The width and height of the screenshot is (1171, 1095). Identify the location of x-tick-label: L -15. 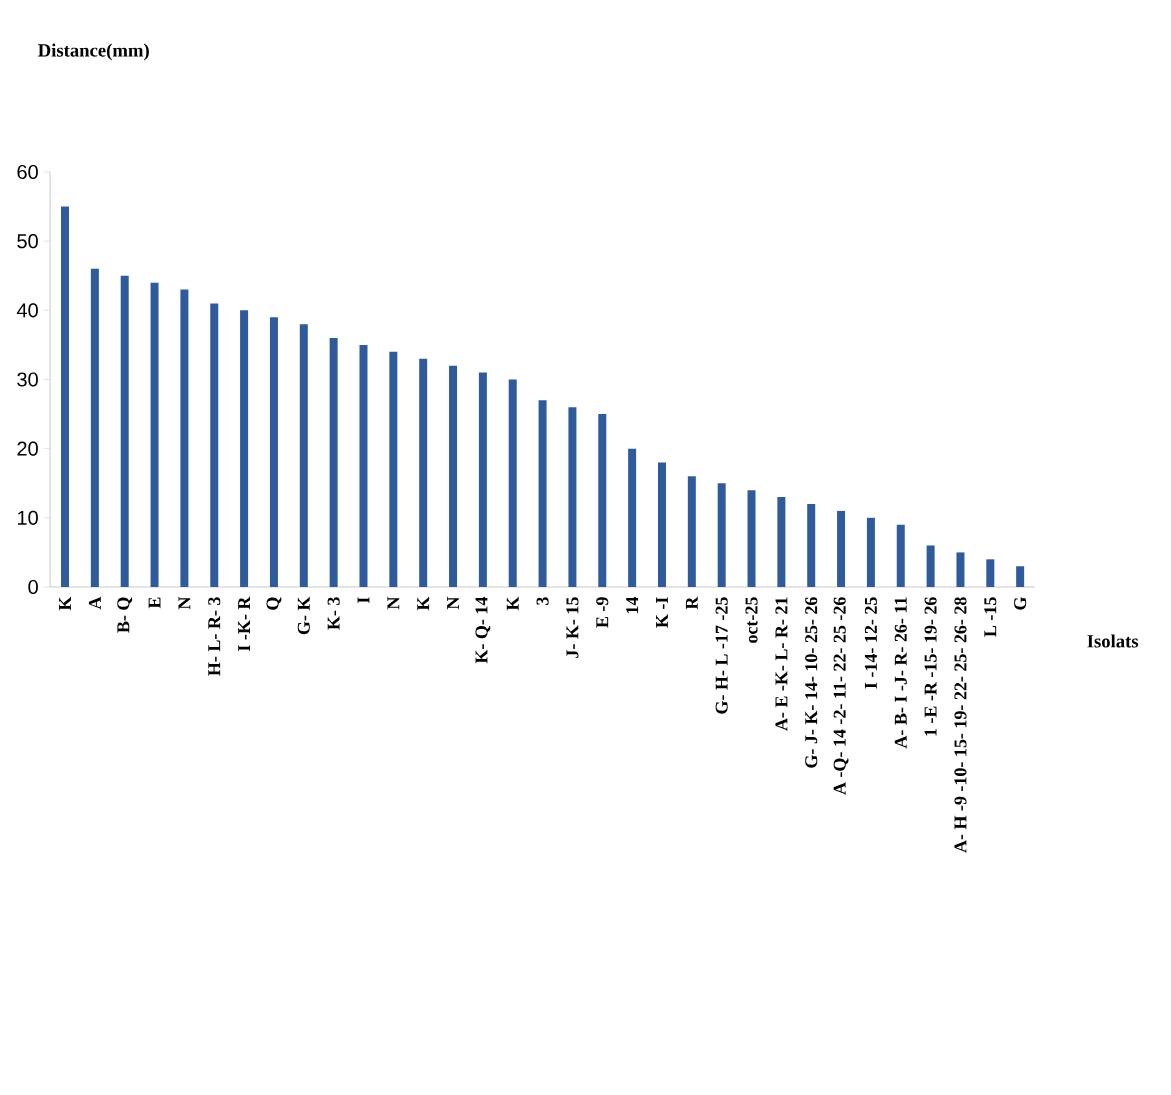
(990, 617).